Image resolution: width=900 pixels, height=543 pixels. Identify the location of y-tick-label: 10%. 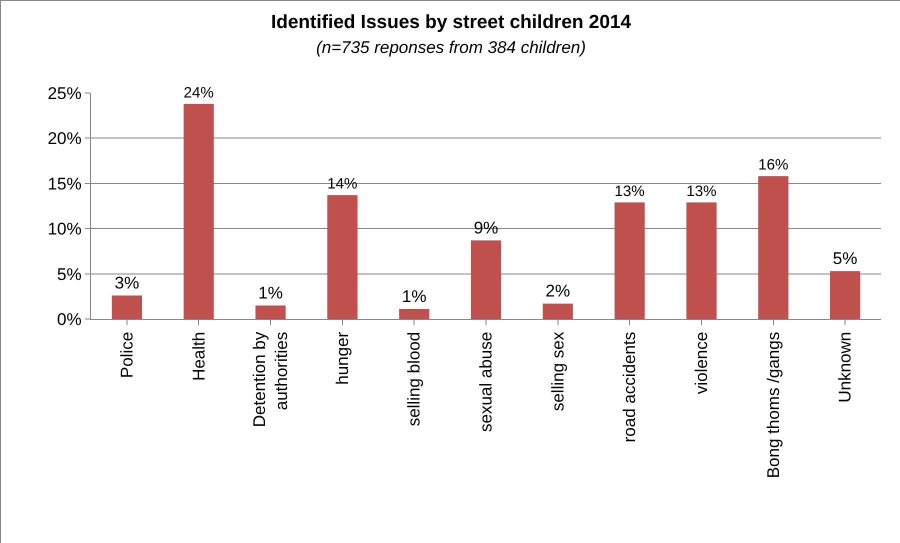
(65, 229).